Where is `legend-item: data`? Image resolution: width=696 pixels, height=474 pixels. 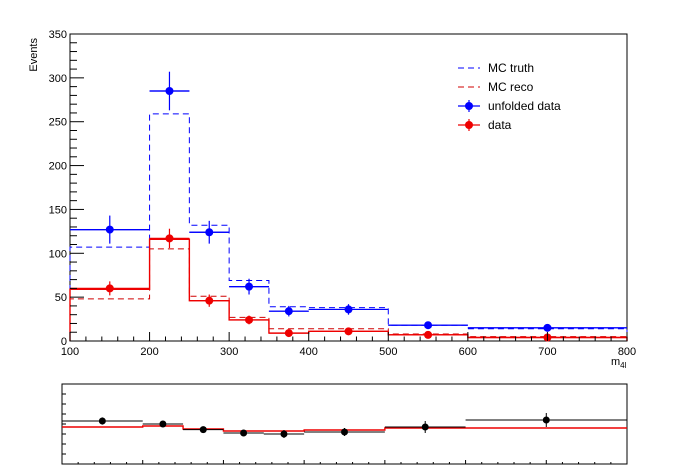
legend-item: data is located at coordinates (485, 125).